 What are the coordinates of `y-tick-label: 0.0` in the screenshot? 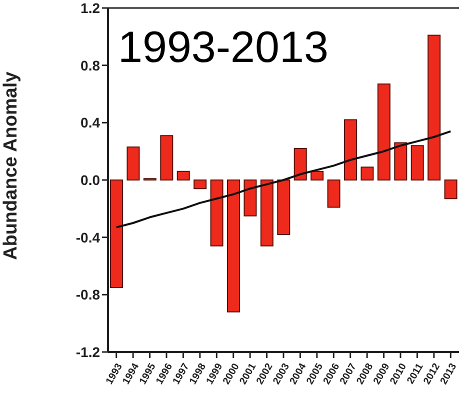 It's located at (90, 180).